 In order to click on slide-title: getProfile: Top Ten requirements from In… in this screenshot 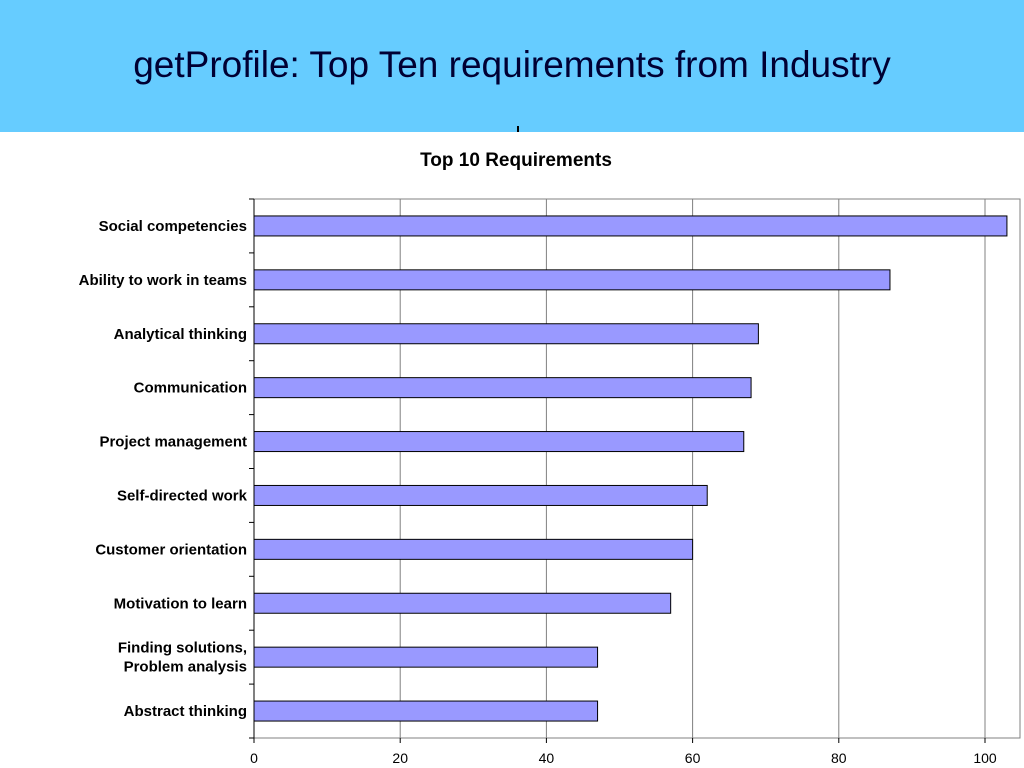, I will do `click(512, 64)`.